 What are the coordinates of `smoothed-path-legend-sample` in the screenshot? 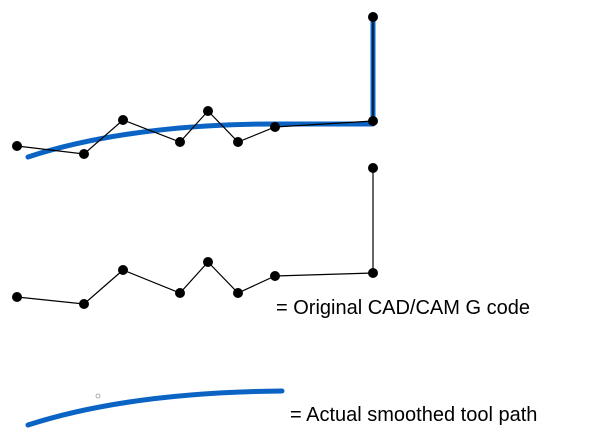 It's located at (155, 408).